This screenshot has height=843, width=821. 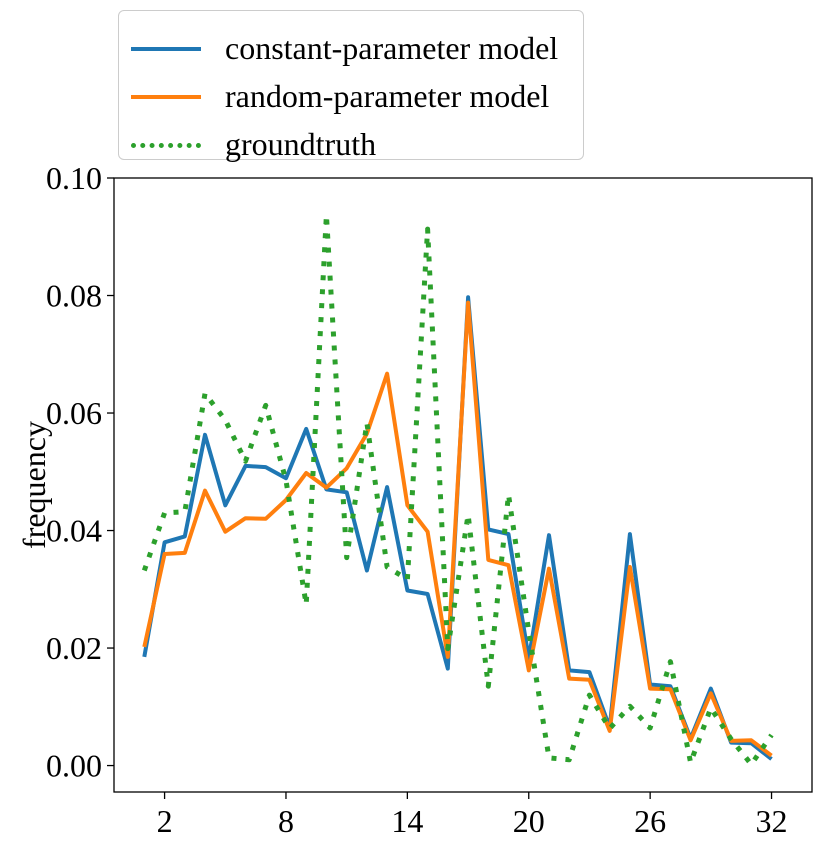 I want to click on legend-swatch-groundtruth, so click(x=166, y=145).